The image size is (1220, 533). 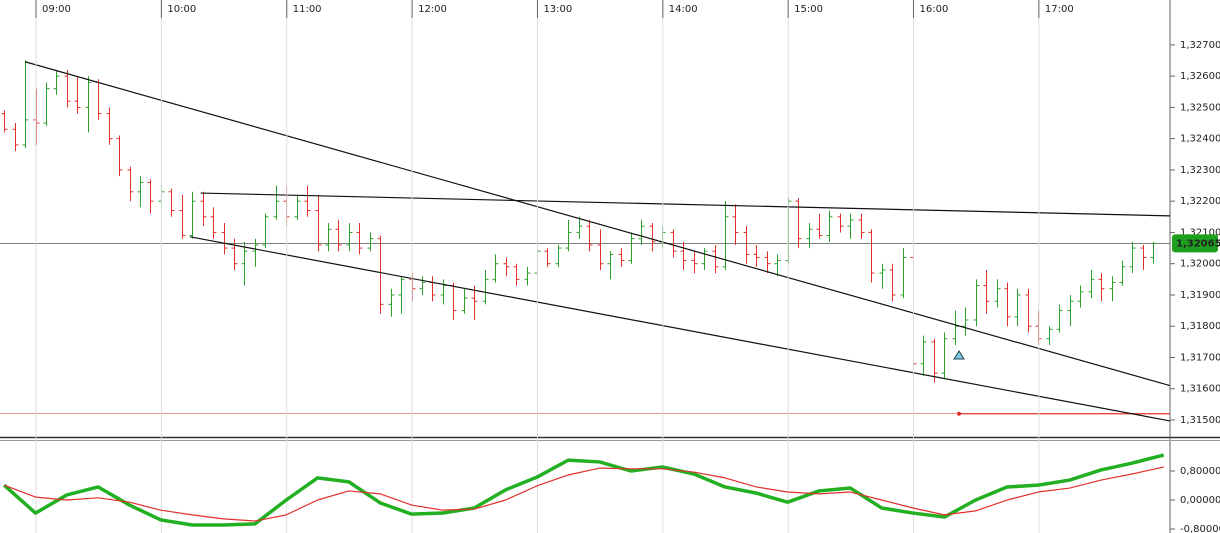 I want to click on plot, so click(x=584, y=490).